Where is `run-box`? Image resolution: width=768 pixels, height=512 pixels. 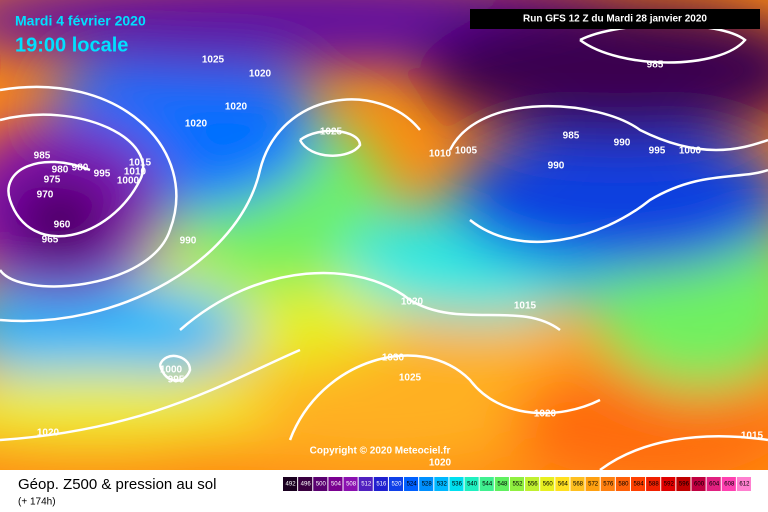
run-box is located at coordinates (615, 19).